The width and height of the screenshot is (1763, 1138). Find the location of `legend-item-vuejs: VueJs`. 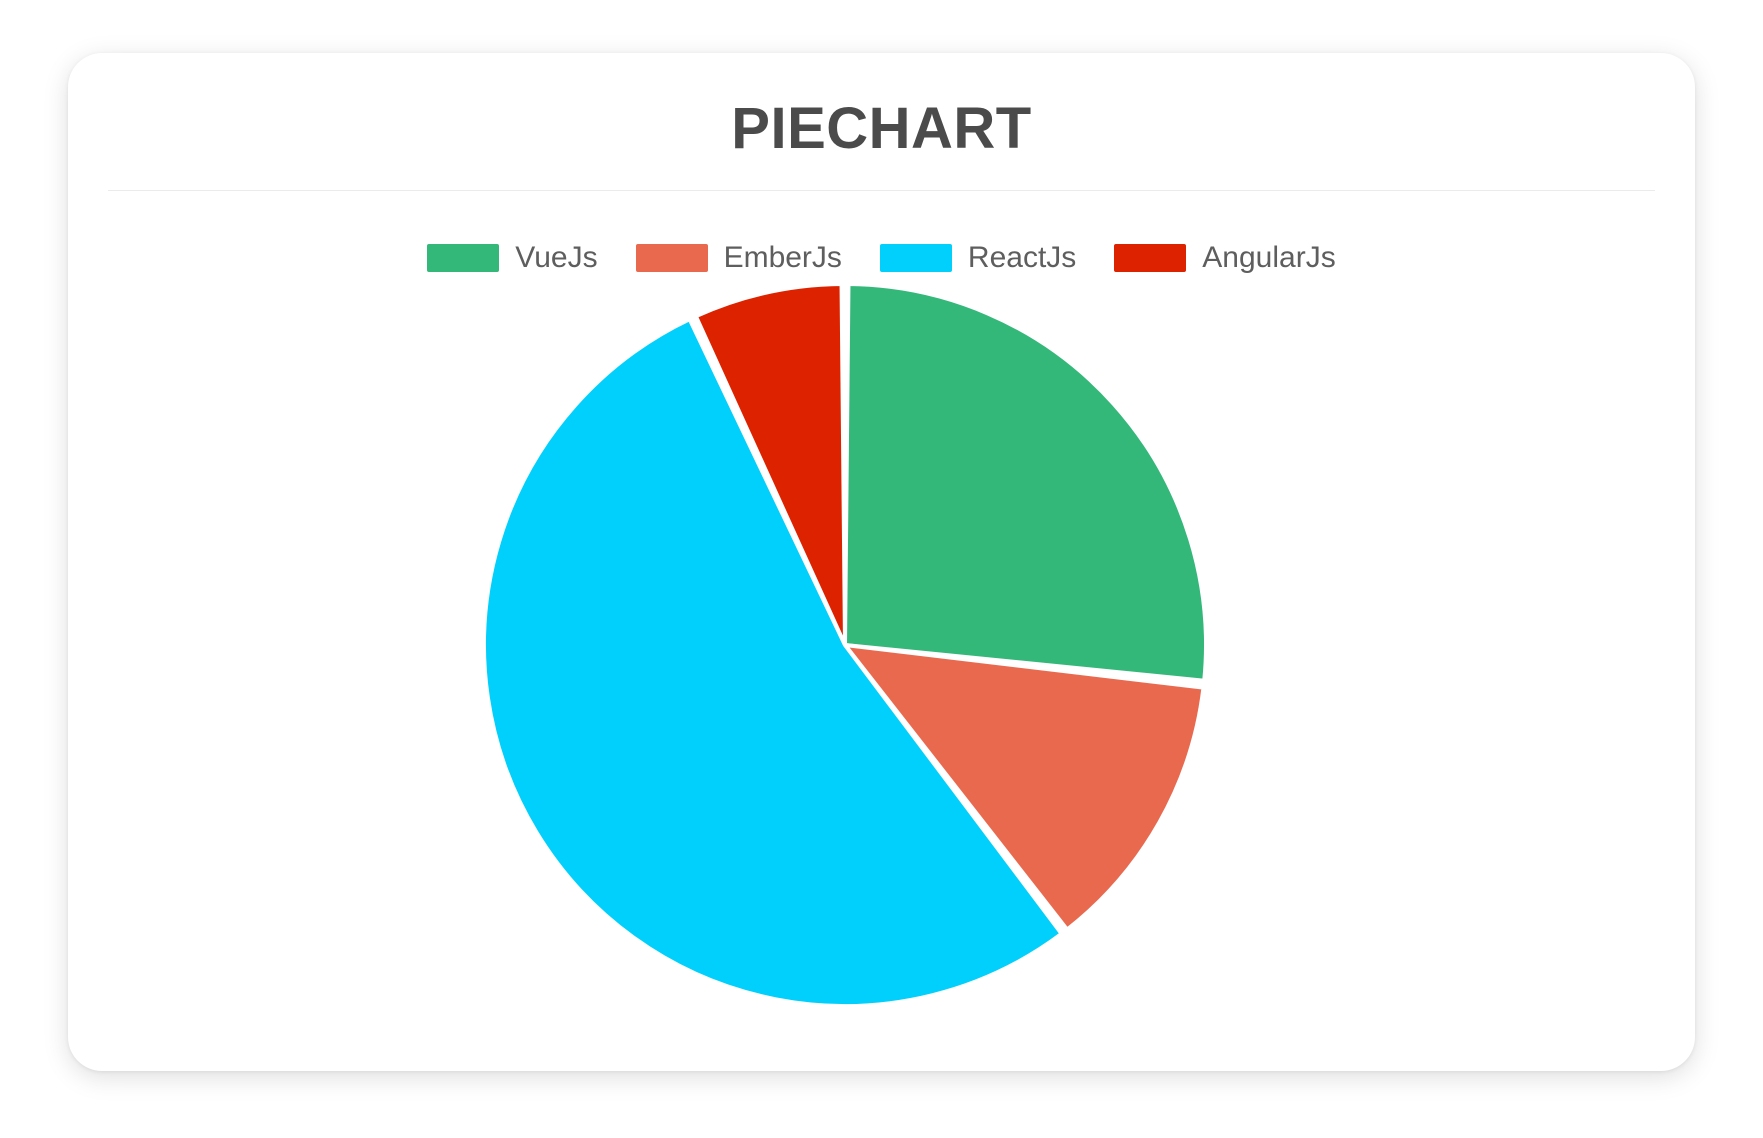

legend-item-vuejs: VueJs is located at coordinates (512, 258).